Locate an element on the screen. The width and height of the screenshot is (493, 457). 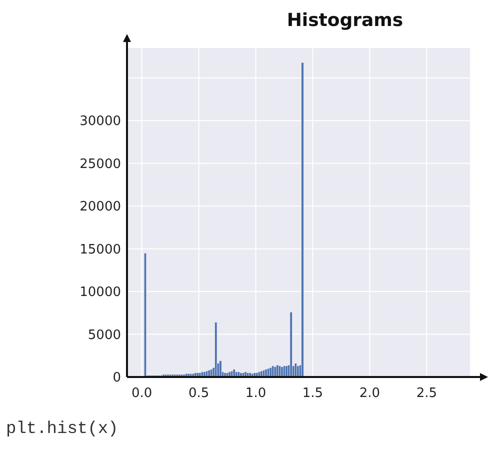
y-tick-label: 25000 is located at coordinates (100, 164).